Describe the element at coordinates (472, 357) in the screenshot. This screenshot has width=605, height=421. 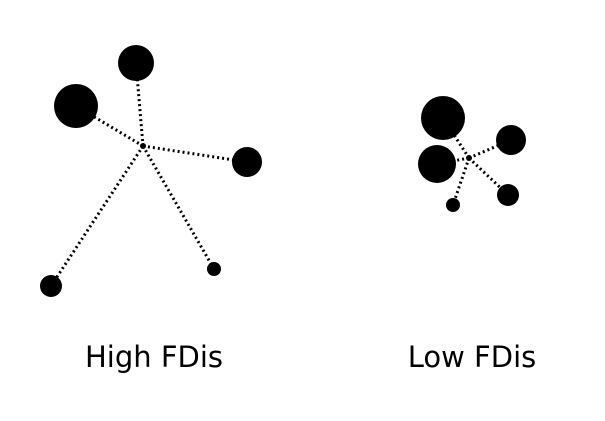
I see `low-fdis-caption: Low FDis` at that location.